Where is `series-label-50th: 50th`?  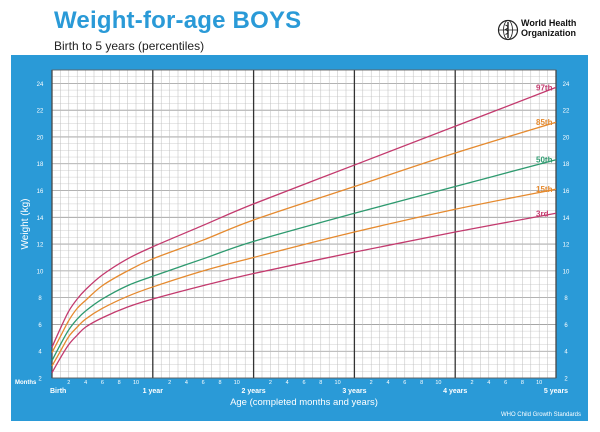
series-label-50th: 50th is located at coordinates (544, 160).